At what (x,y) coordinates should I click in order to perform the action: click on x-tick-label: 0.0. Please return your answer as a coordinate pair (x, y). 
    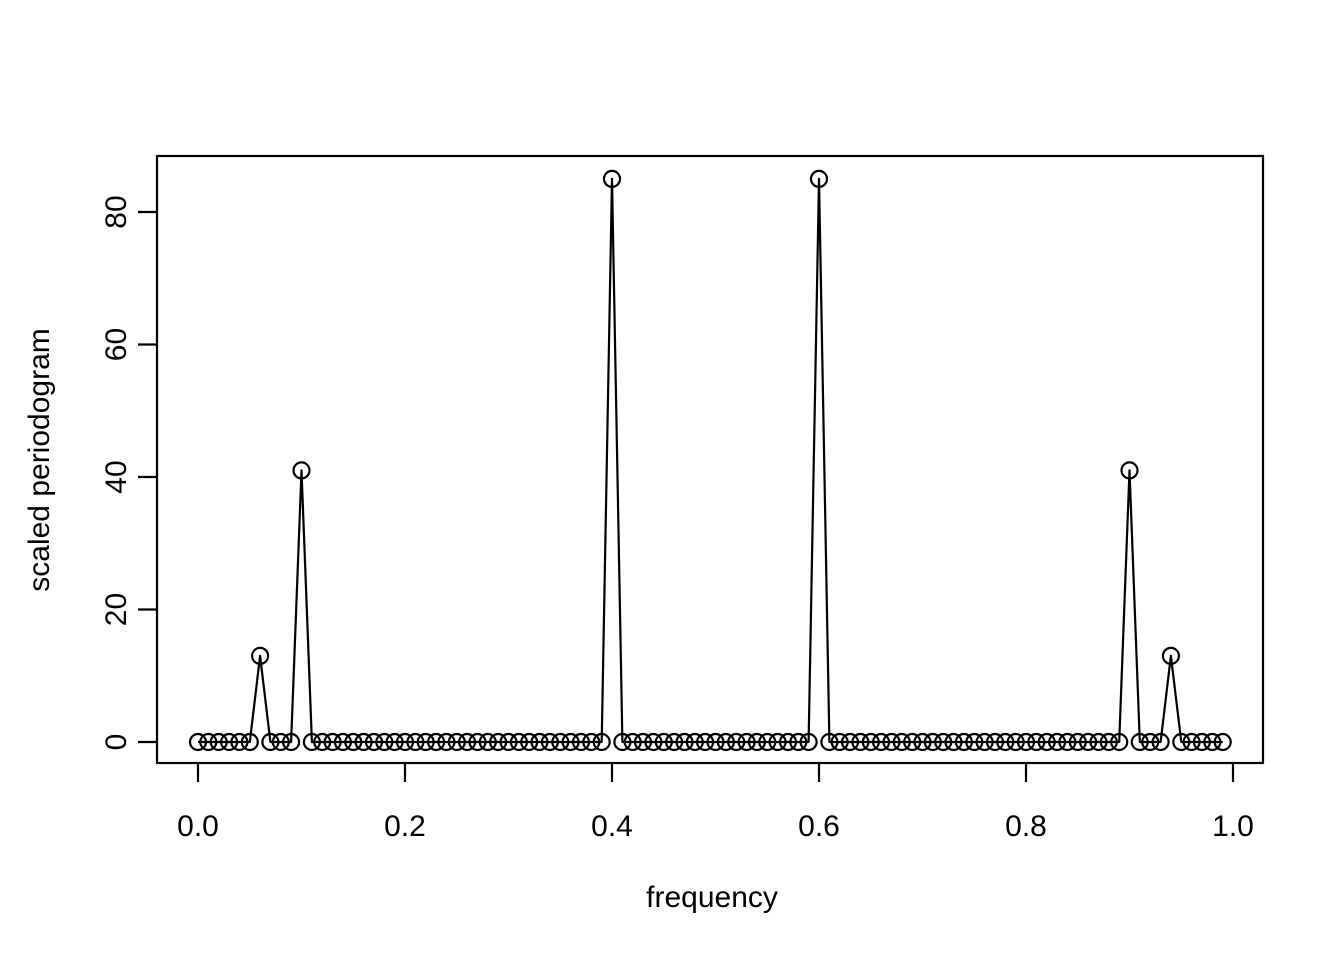
    Looking at the image, I should click on (198, 826).